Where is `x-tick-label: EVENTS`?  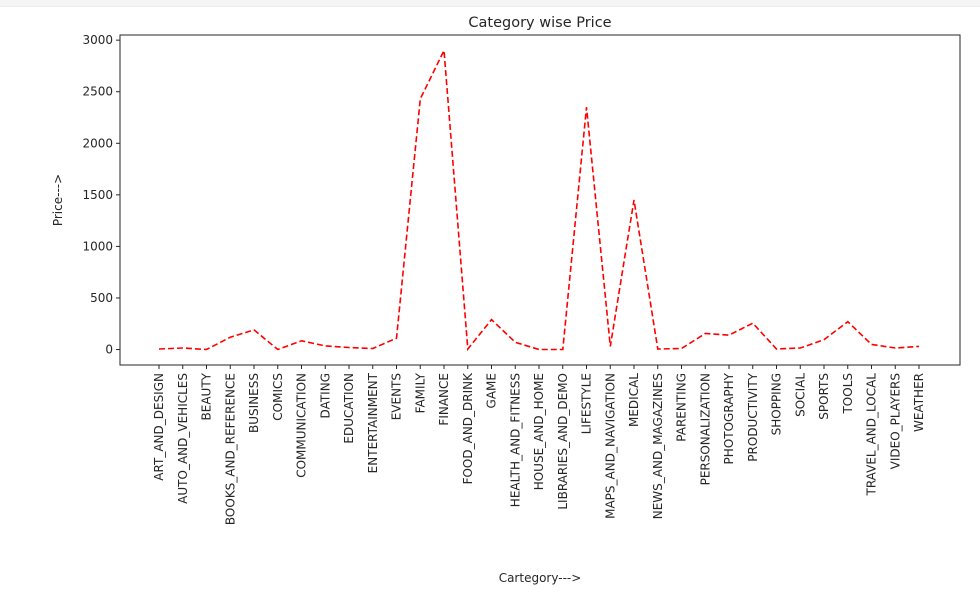 x-tick-label: EVENTS is located at coordinates (397, 396).